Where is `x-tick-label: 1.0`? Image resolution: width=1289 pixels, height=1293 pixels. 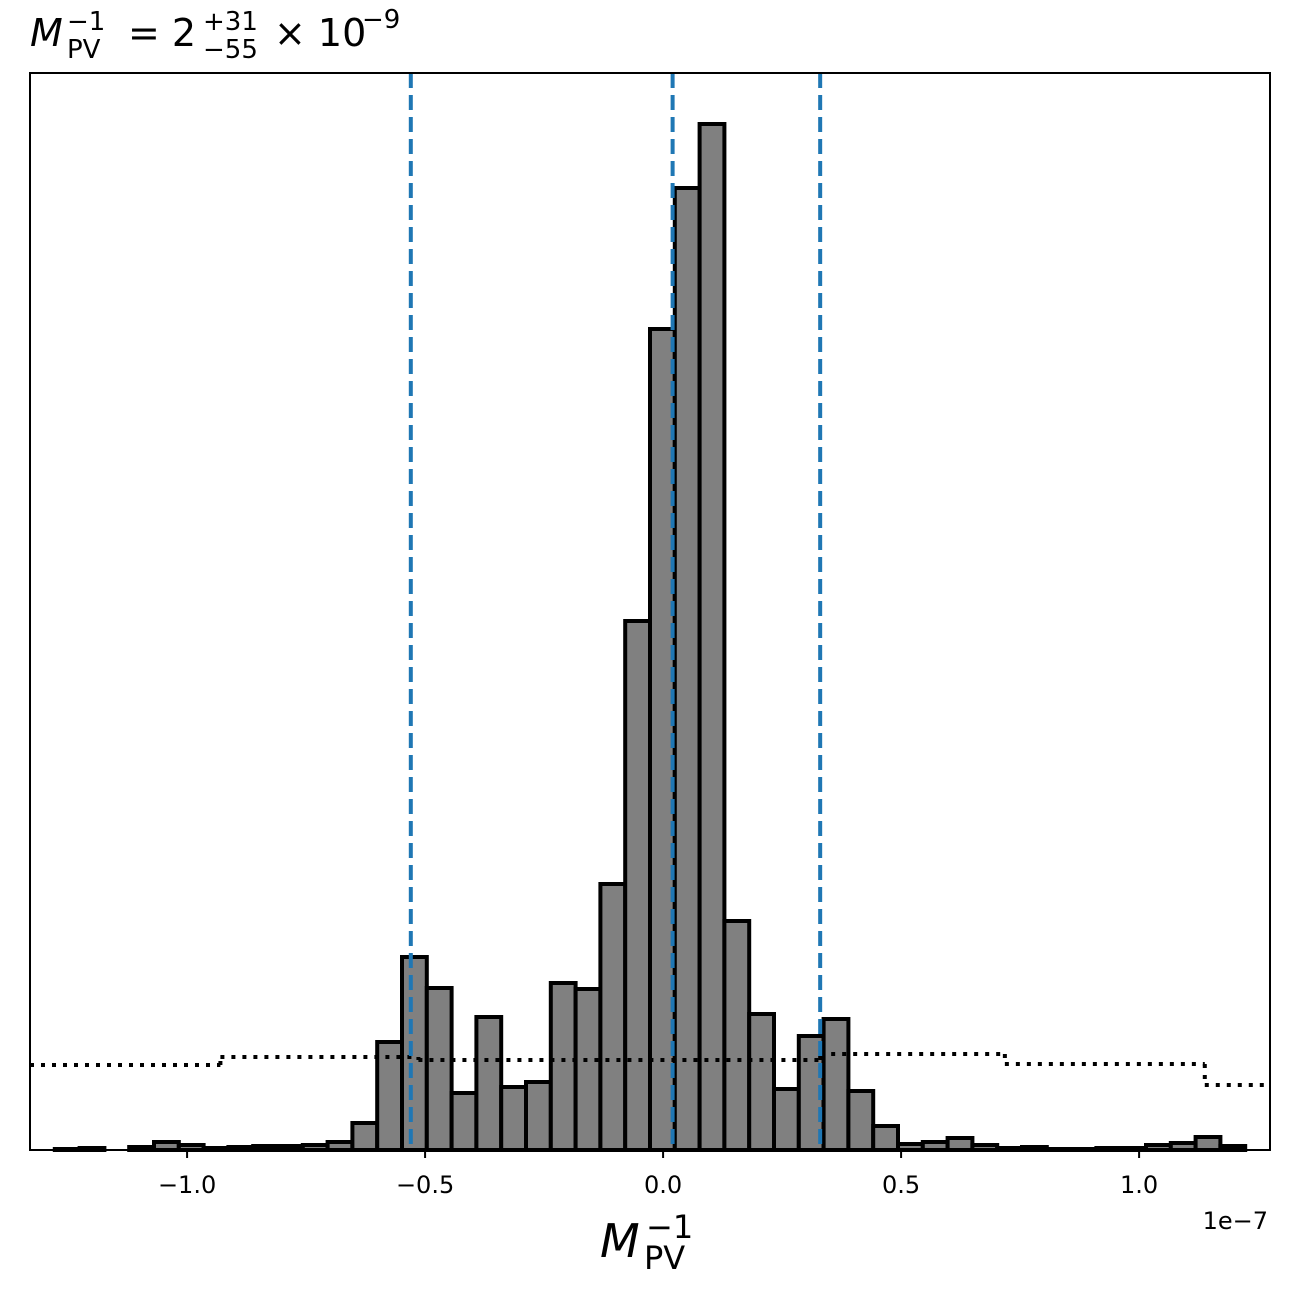
x-tick-label: 1.0 is located at coordinates (1139, 1185).